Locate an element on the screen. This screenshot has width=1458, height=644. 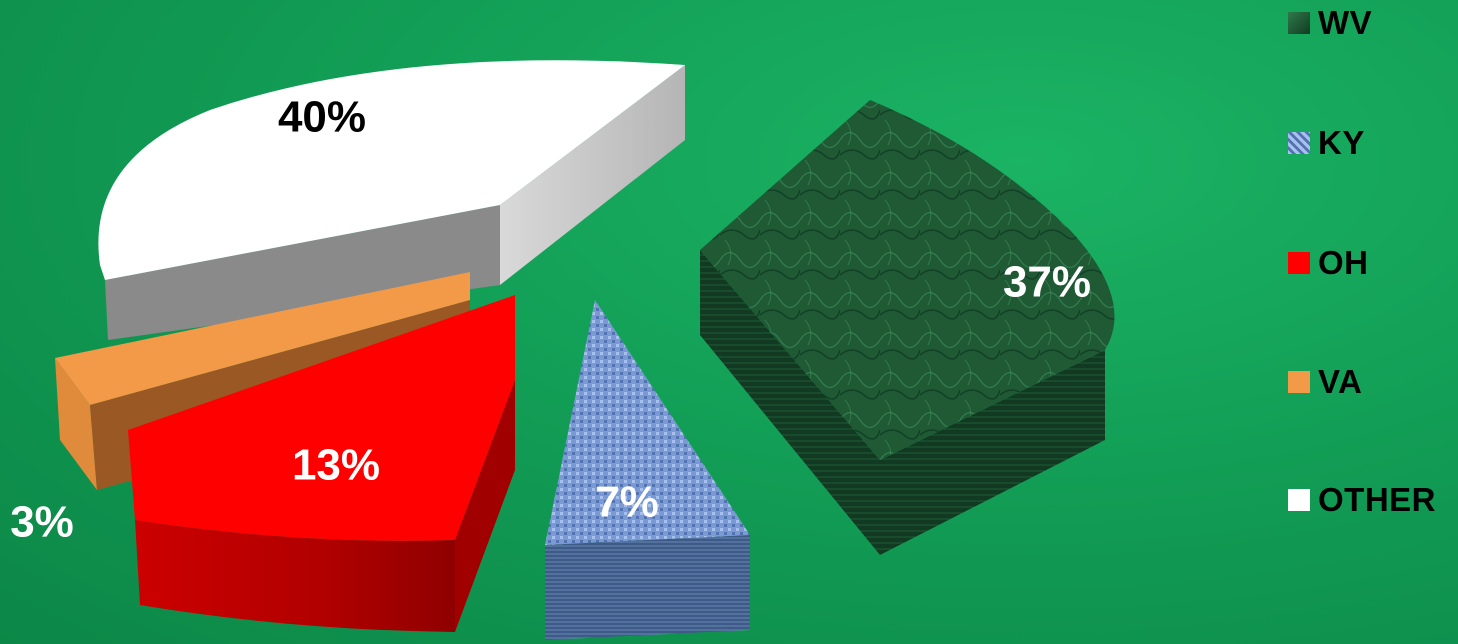
legend-item-va: VA is located at coordinates (1325, 382).